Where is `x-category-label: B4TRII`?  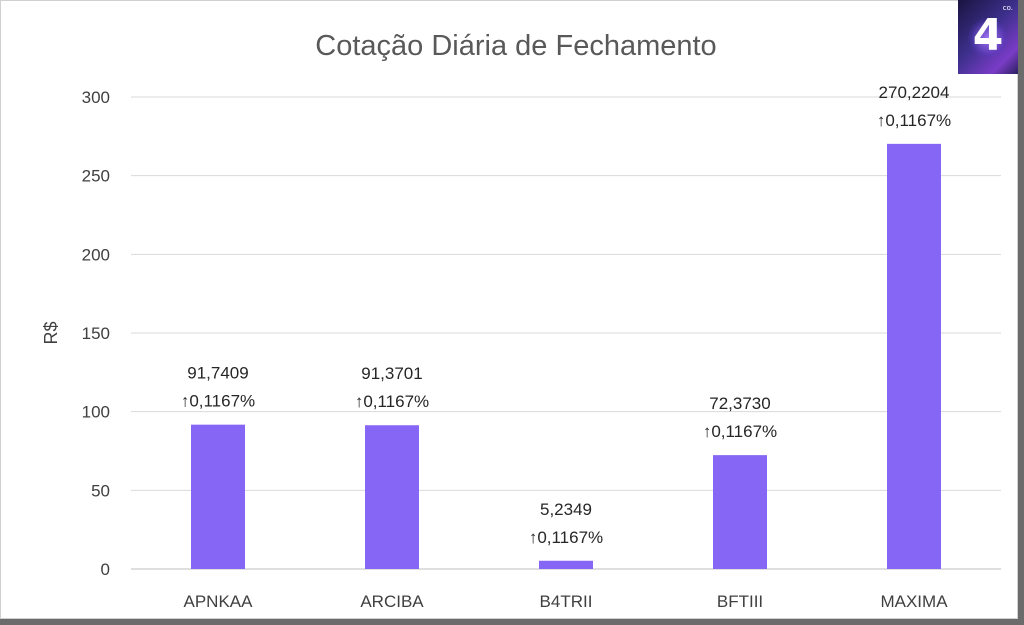 x-category-label: B4TRII is located at coordinates (566, 601).